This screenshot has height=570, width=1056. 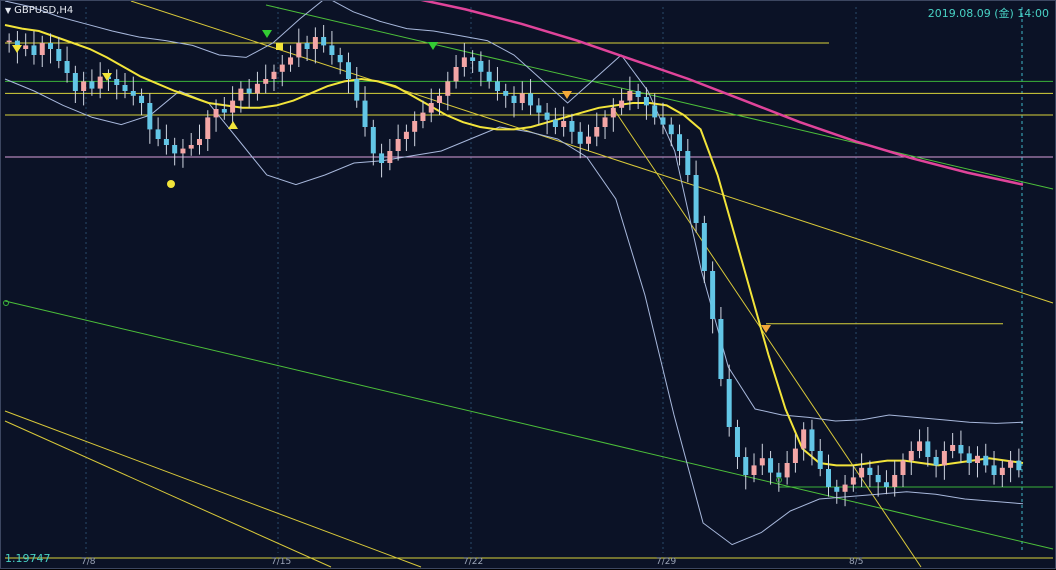 What do you see at coordinates (666, 562) in the screenshot?
I see `x-tick-label: 7/29` at bounding box center [666, 562].